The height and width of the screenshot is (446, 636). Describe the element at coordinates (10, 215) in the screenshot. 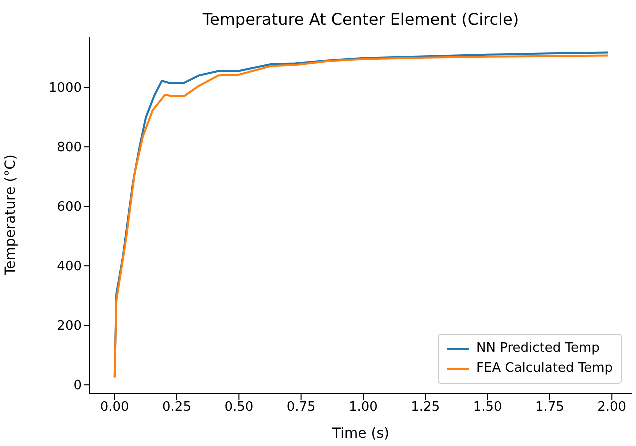

I see `y-axis-title: Temperature (°C)` at that location.